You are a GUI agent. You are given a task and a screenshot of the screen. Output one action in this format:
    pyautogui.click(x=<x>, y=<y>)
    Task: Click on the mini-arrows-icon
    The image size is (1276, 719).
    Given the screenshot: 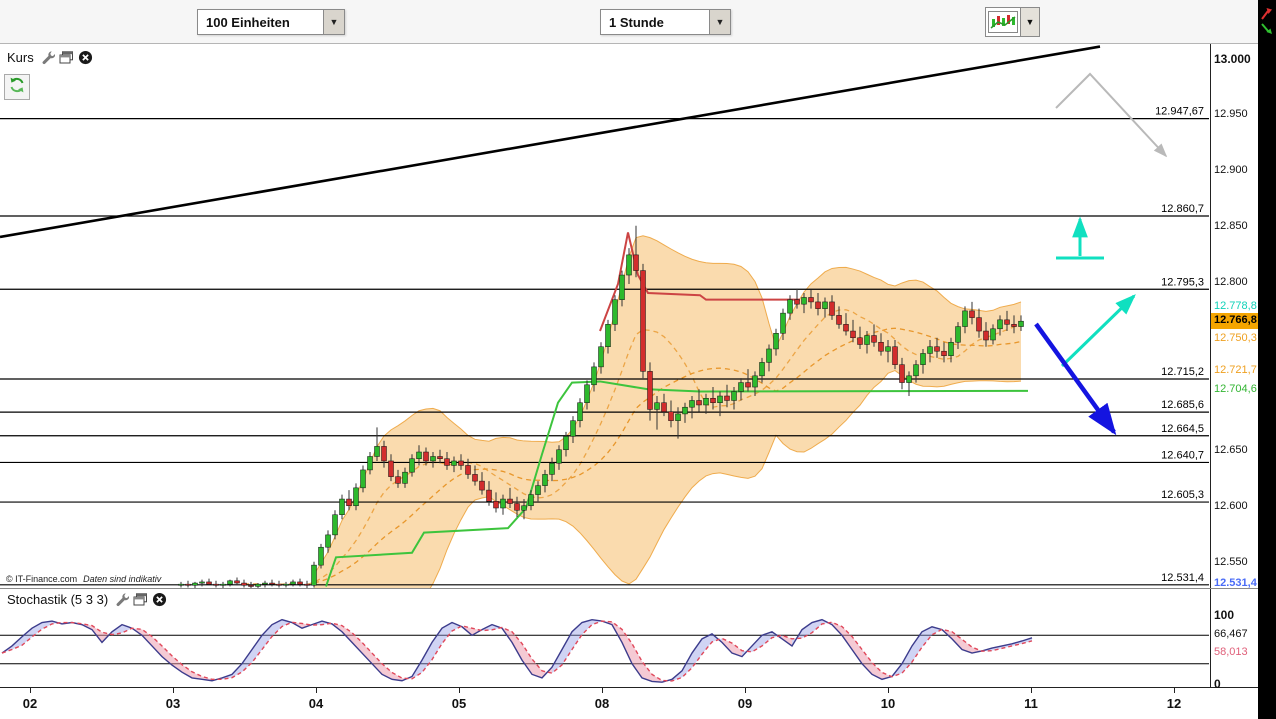 What is the action you would take?
    pyautogui.click(x=1267, y=23)
    